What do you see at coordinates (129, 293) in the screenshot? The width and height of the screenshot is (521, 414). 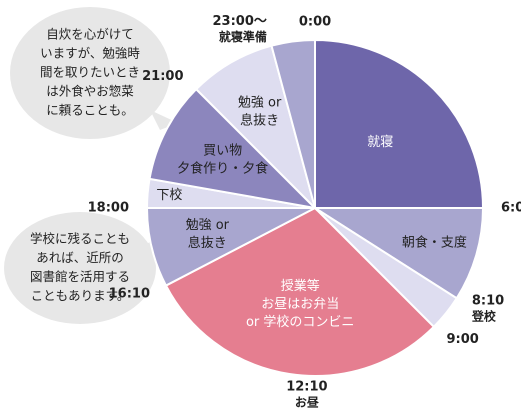 I see `time-label: 16:10` at bounding box center [129, 293].